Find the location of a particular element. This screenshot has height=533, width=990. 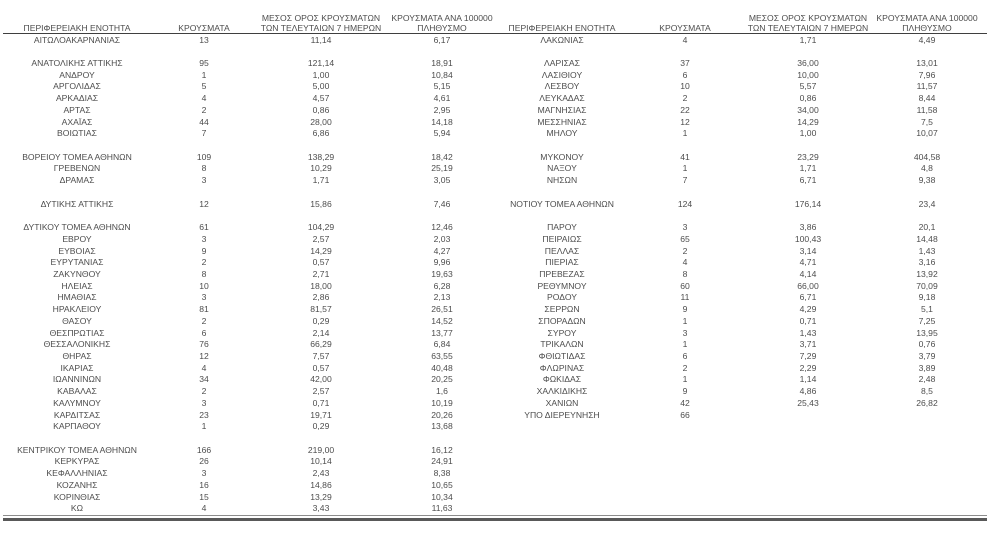

table-row: ΘΑΣΟΥ 2 0,29 14,52 ΣΠΟΡΑΔΩΝ 1 0,71 7,25 is located at coordinates (495, 321).